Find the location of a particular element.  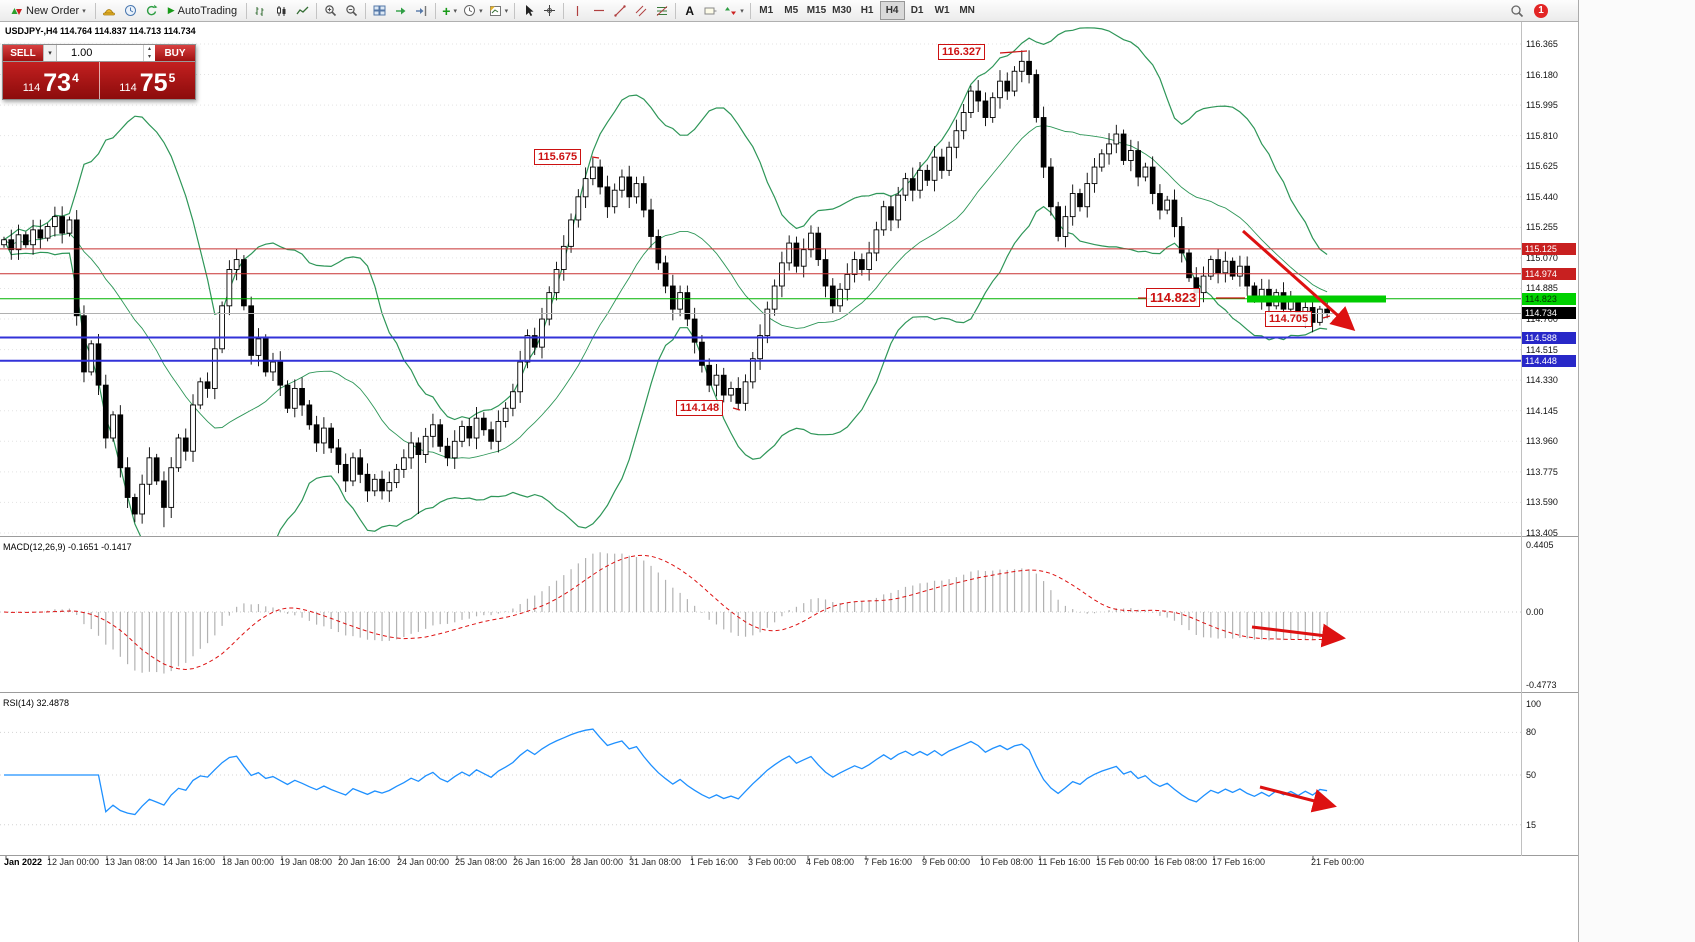

text-label-button is located at coordinates (710, 10).